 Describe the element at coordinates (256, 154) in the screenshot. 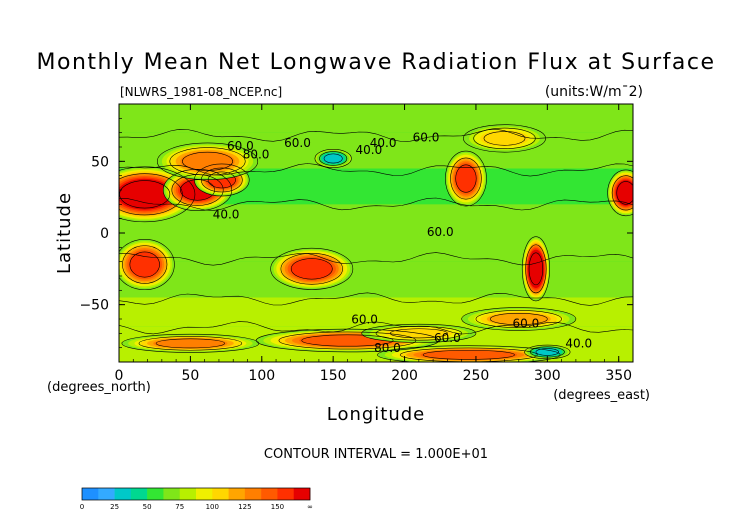

I see `contour-label: 80.0` at that location.